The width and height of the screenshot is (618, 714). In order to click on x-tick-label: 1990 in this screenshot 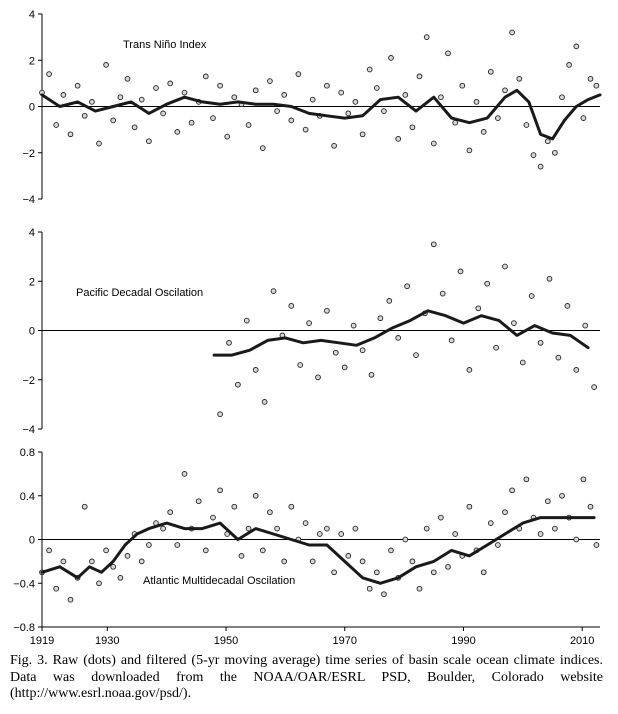, I will do `click(463, 641)`.